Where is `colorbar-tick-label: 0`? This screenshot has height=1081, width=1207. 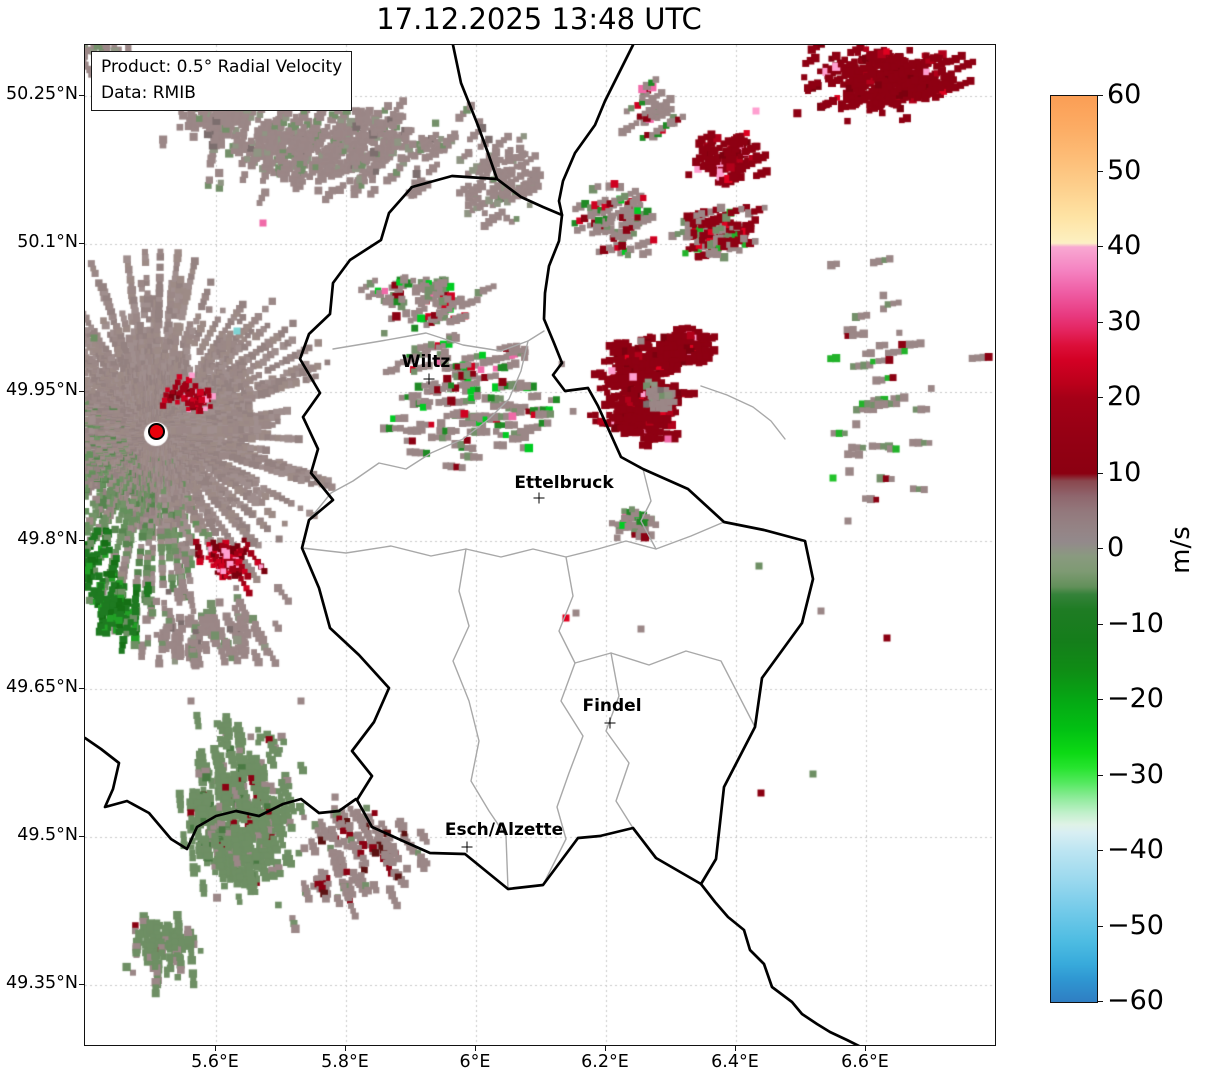 colorbar-tick-label: 0 is located at coordinates (1116, 547).